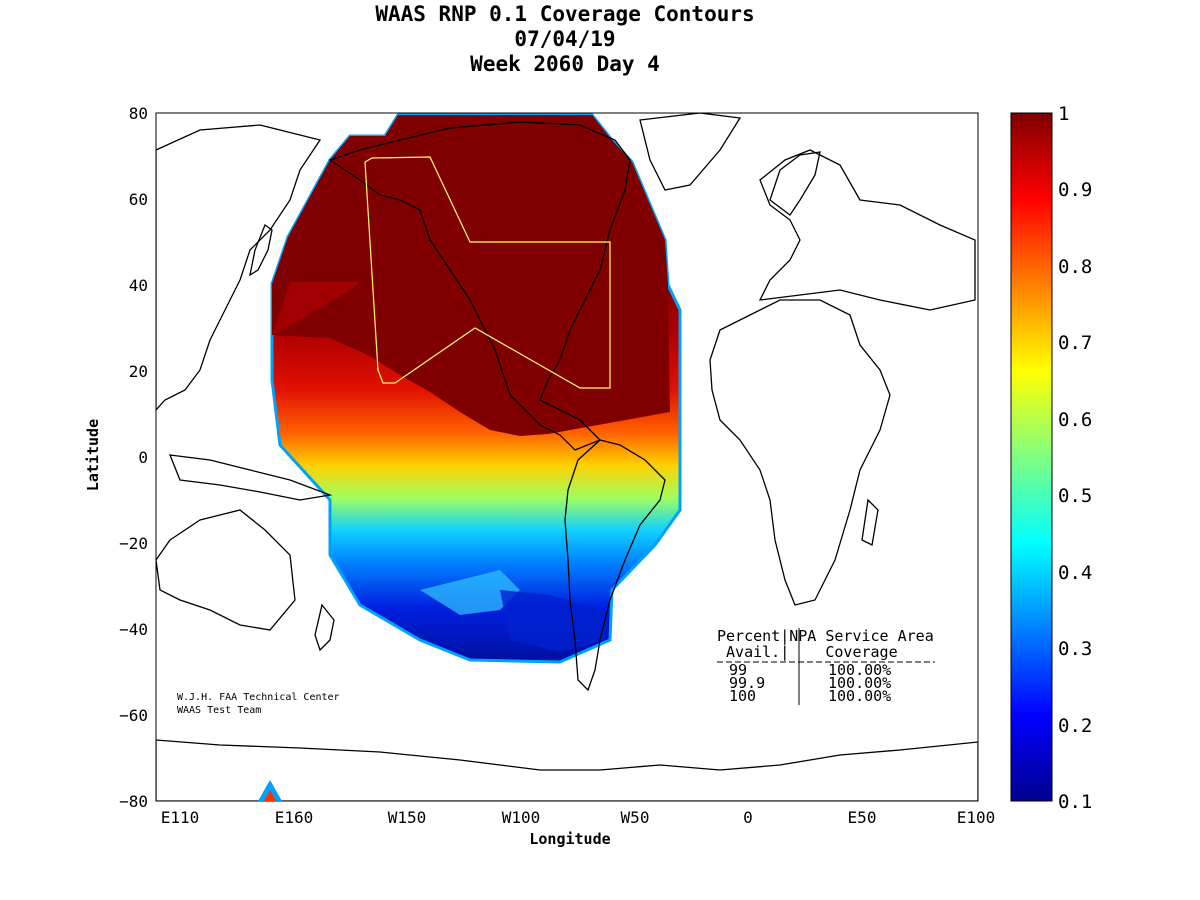 This screenshot has width=1200, height=900. I want to click on x-axis-title: Longitude, so click(569, 839).